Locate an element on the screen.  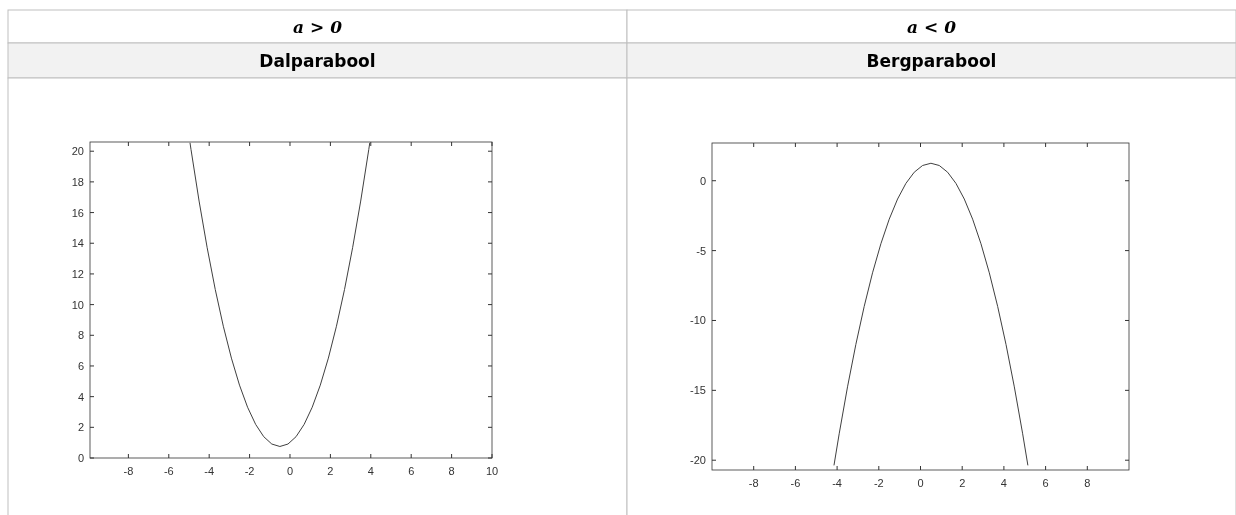
y-tick-label: 6 is located at coordinates (80, 365).